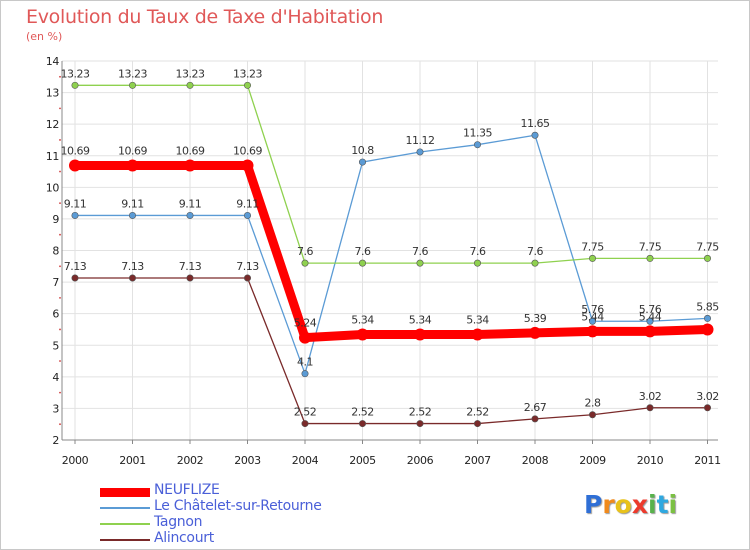 This screenshot has width=750, height=550. I want to click on legend-label: Alincourt, so click(184, 538).